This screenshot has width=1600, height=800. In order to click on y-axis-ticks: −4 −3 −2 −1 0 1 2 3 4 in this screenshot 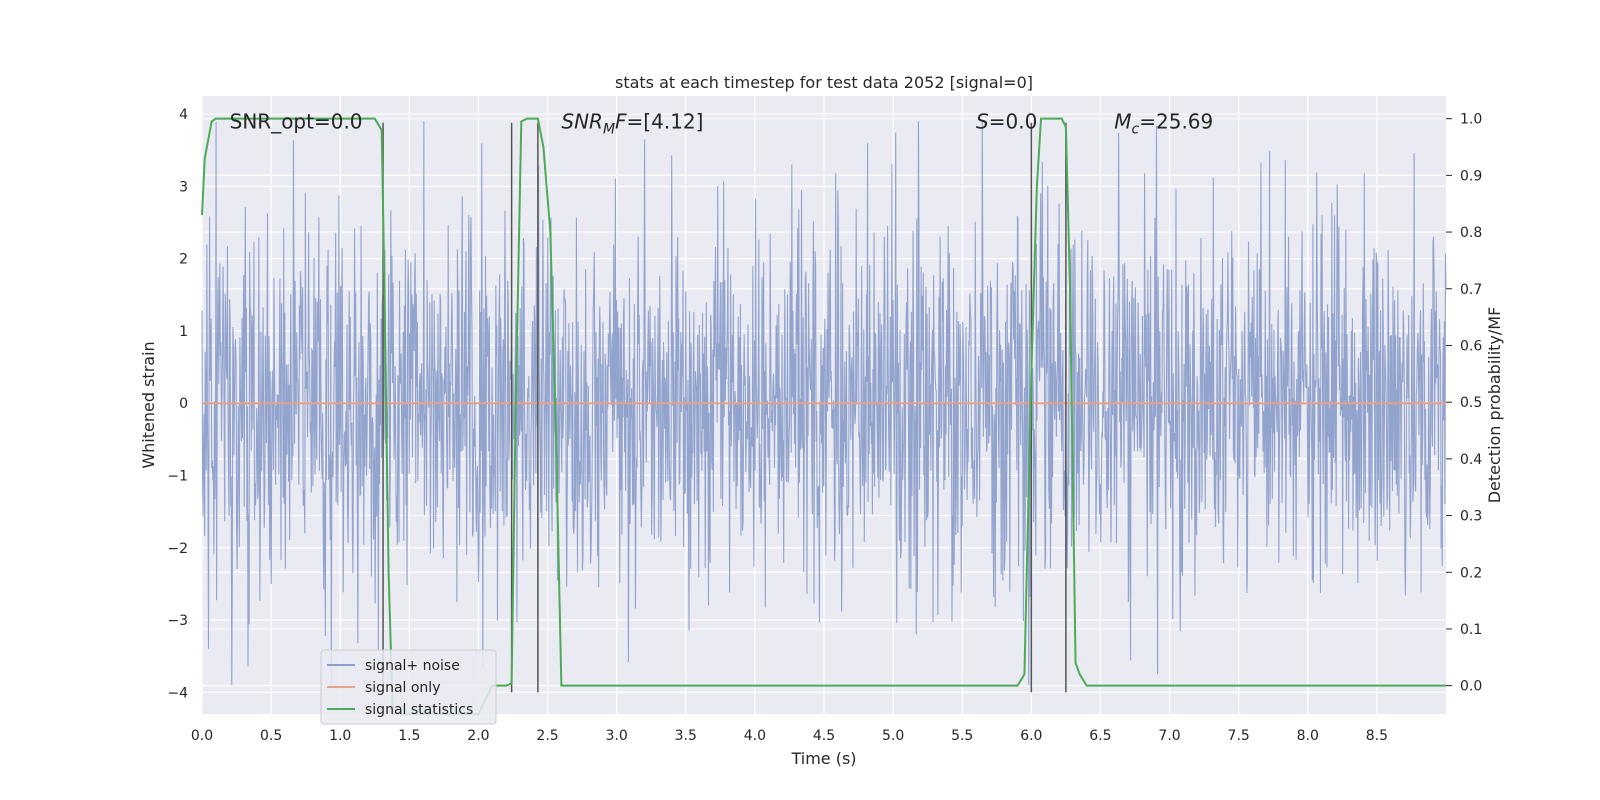, I will do `click(177, 404)`.